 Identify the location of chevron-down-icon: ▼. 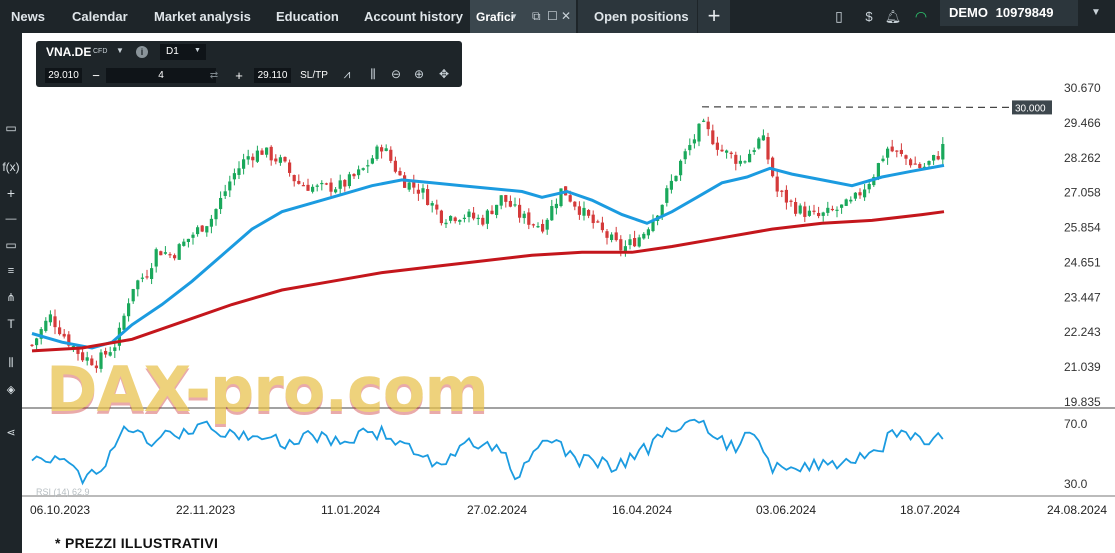
(514, 16).